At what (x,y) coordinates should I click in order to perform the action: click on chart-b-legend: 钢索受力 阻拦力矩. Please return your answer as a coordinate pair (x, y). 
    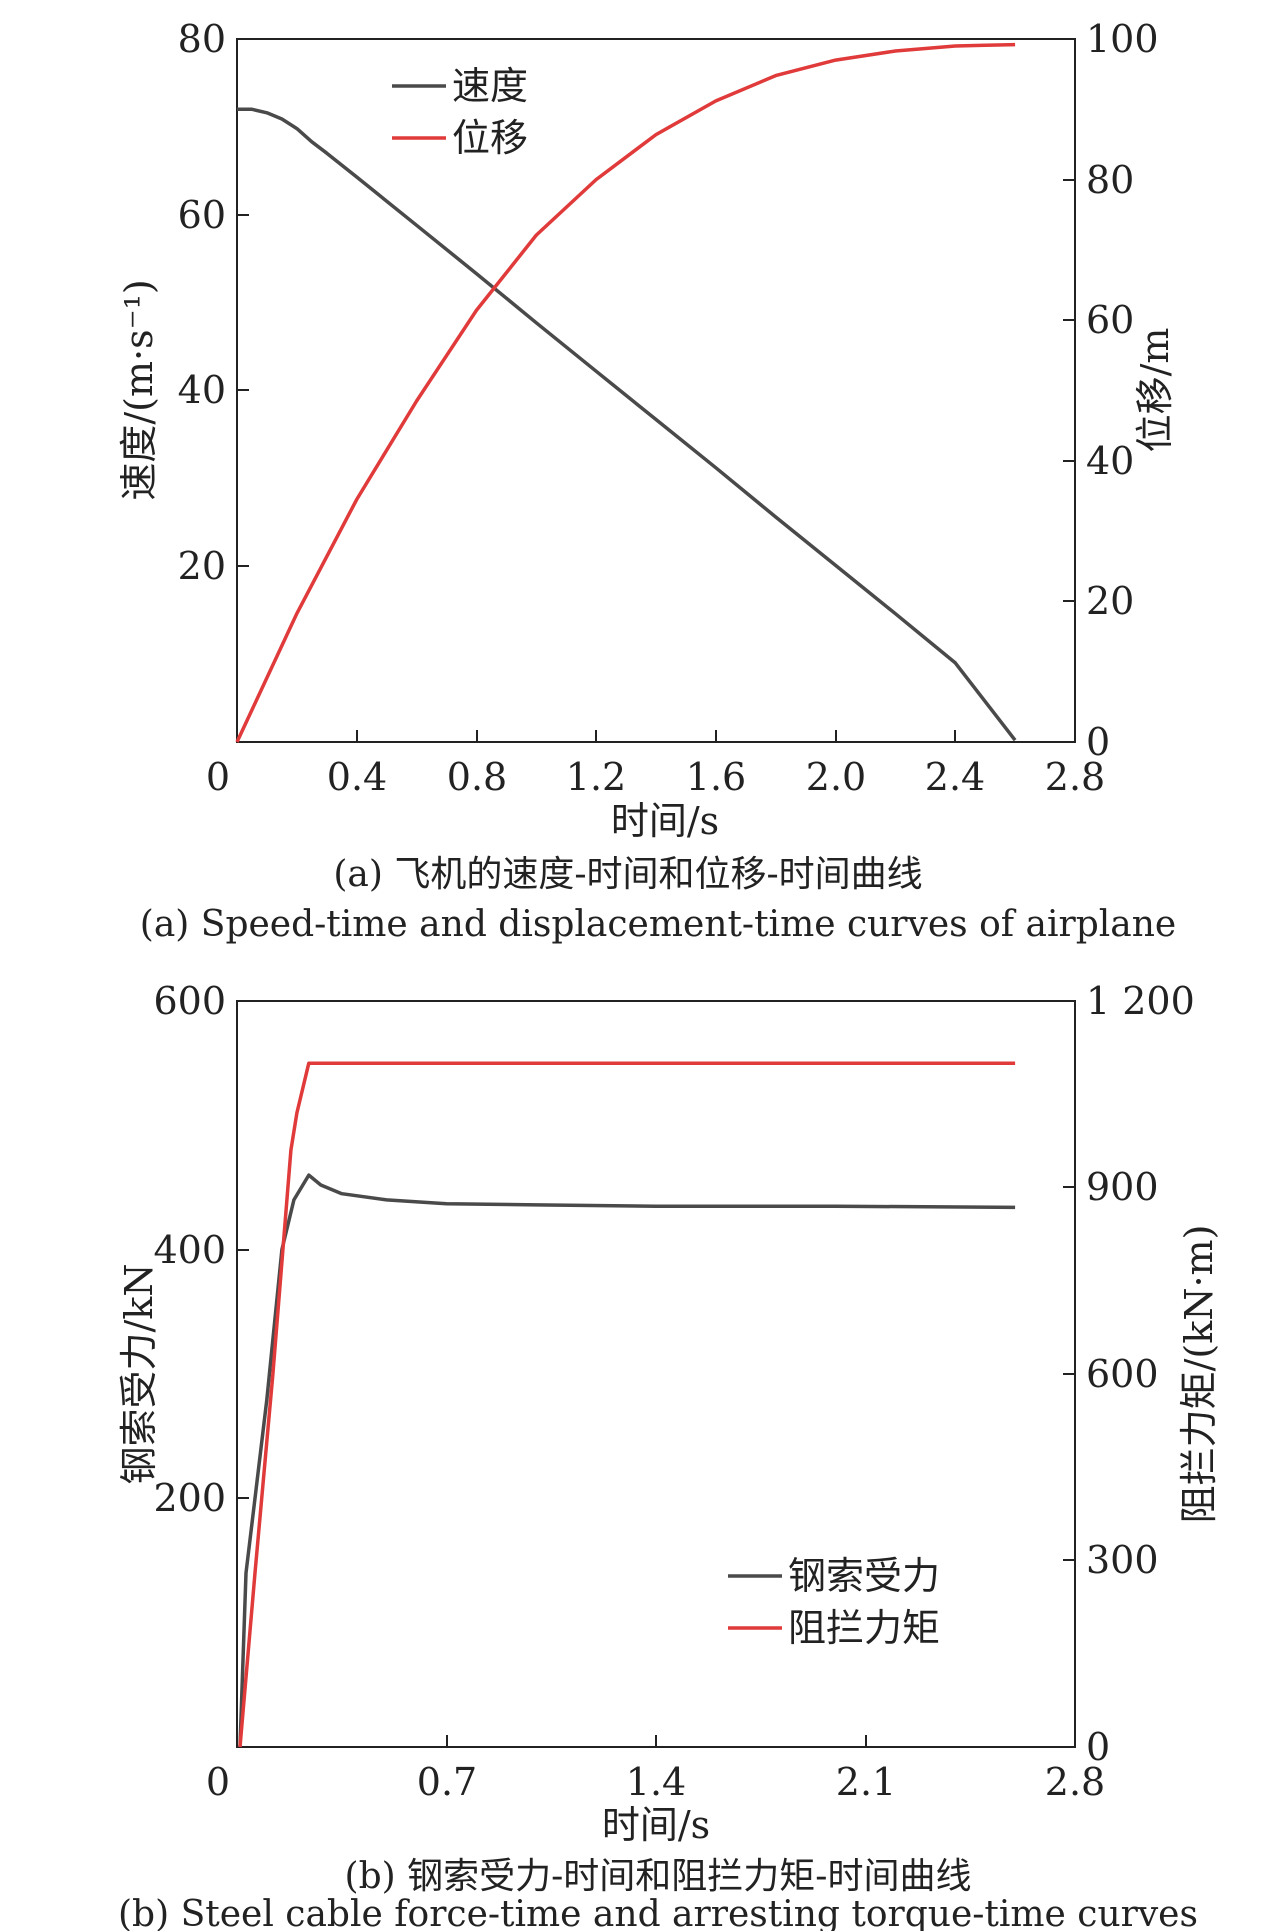
    Looking at the image, I should click on (834, 1602).